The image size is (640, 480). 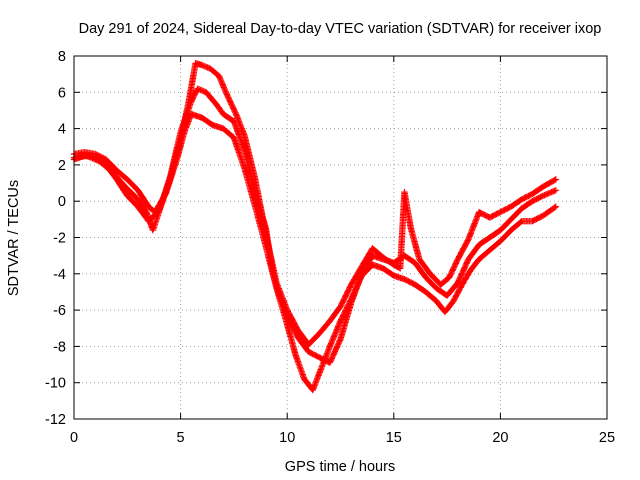 I want to click on x-tick-label: 10, so click(x=287, y=438).